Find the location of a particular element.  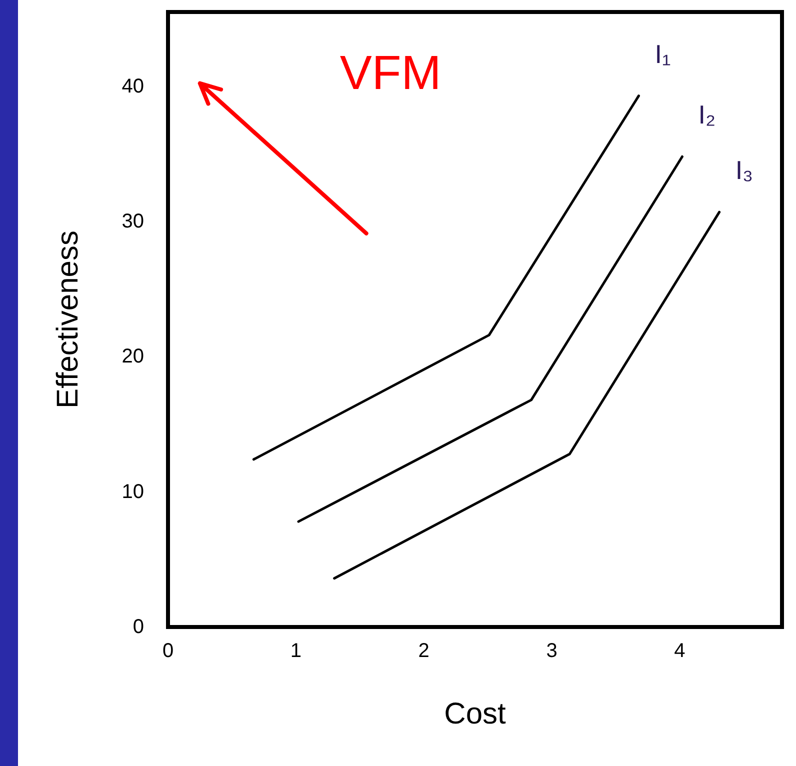

x-tick-label: 1 is located at coordinates (296, 651).